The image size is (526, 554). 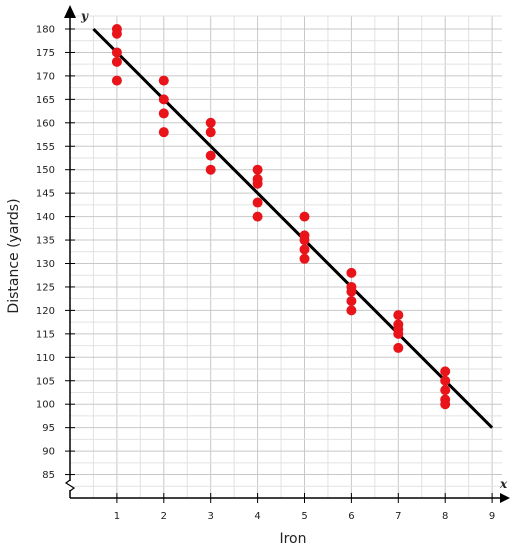 I want to click on y-axis-break-icon, so click(x=70, y=485).